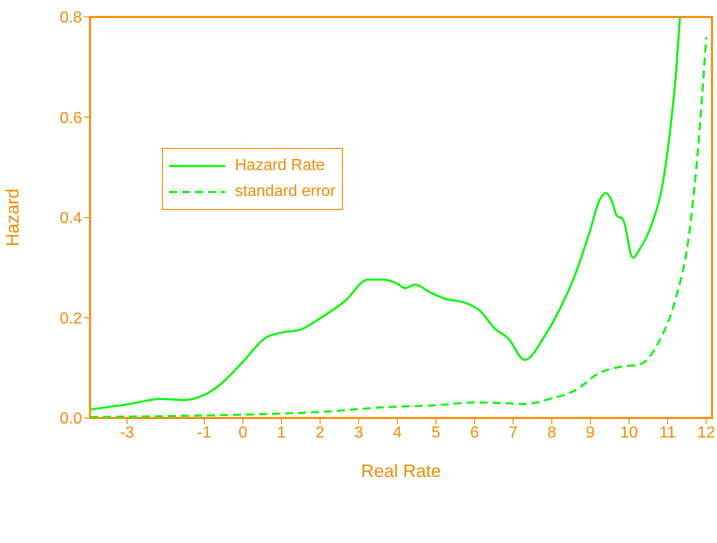 This screenshot has width=717, height=543. I want to click on x-tick-label: 8, so click(551, 433).